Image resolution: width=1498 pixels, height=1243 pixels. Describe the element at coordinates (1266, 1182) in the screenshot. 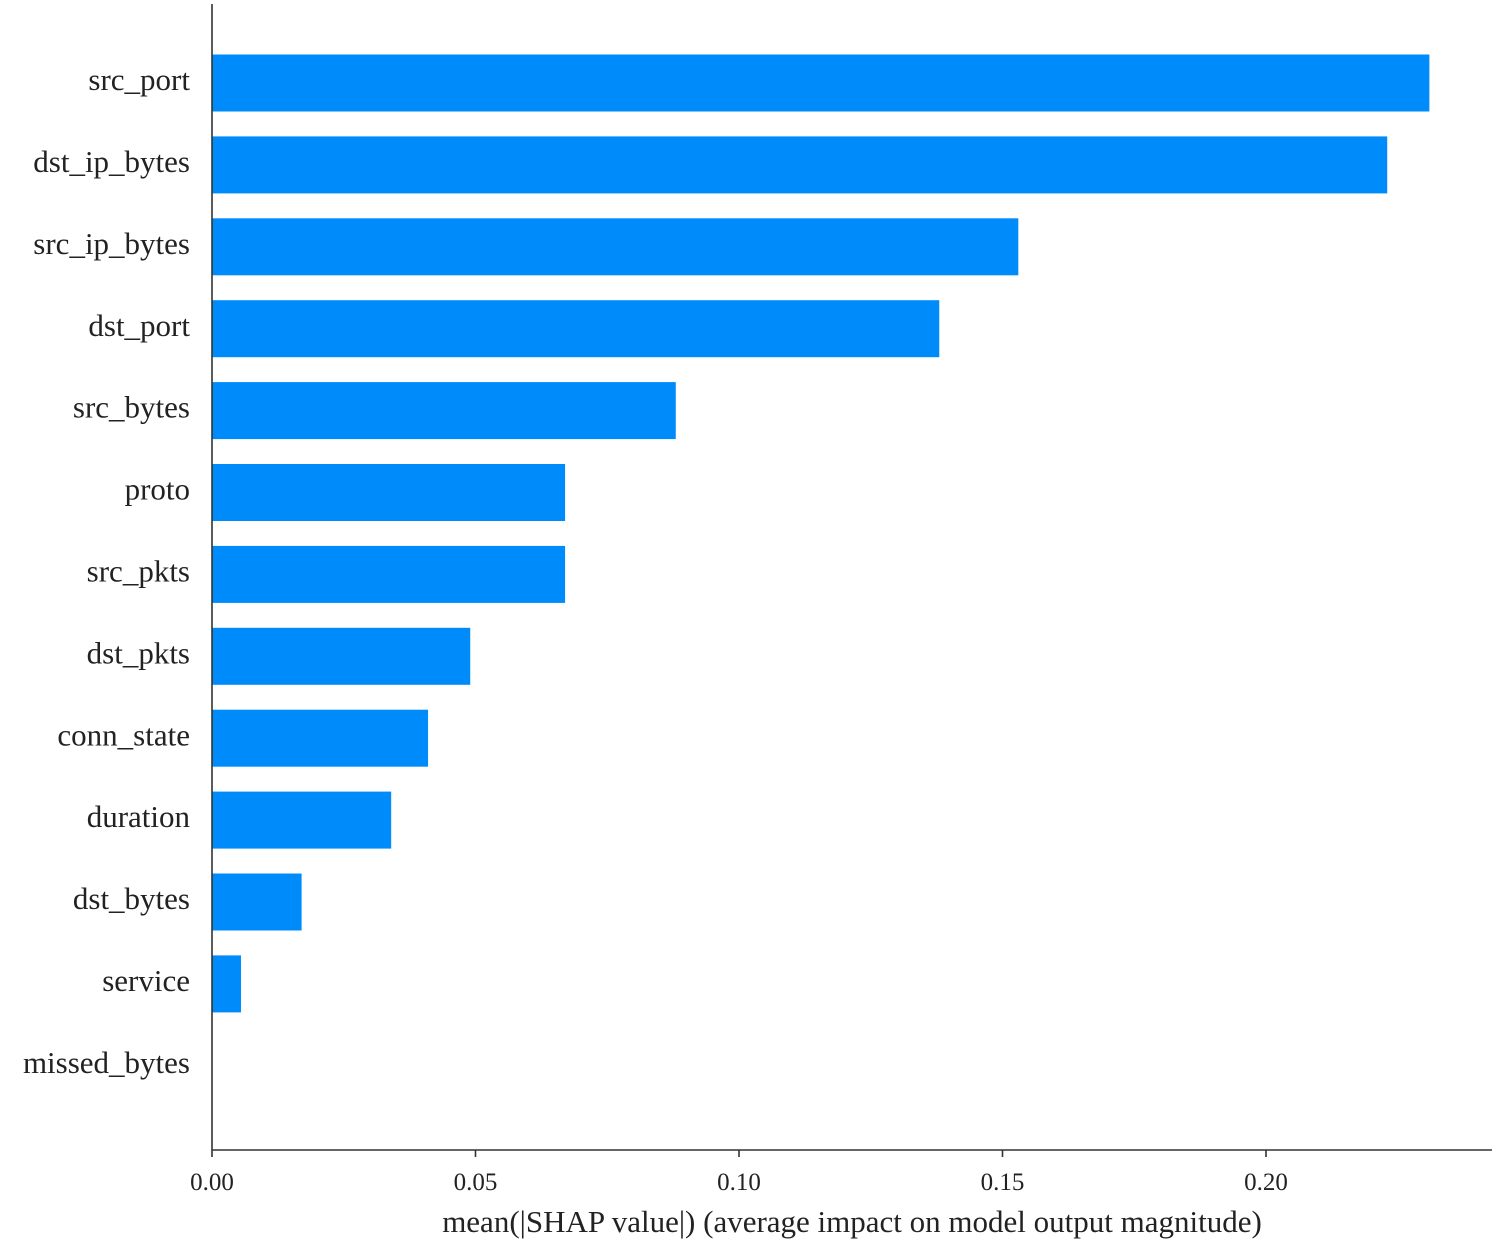

I see `x-tick-label: 0.20` at that location.